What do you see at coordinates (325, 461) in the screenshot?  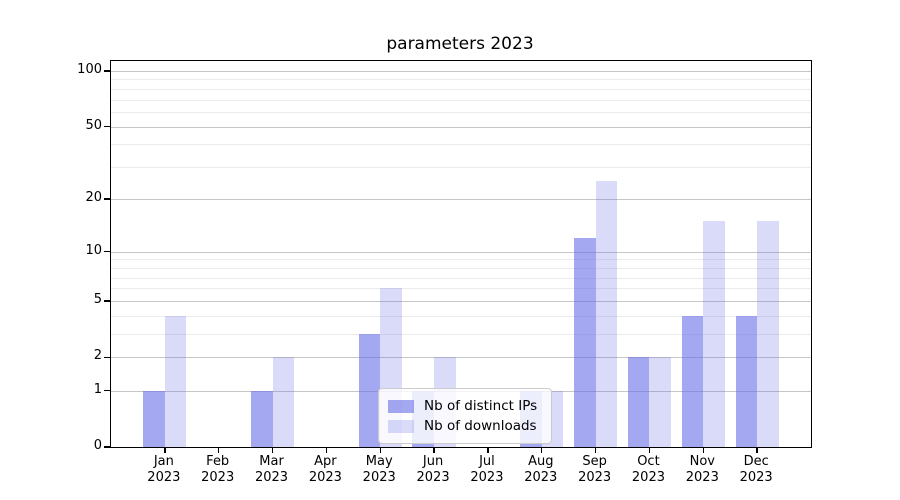 I see `x-tick-month: Apr` at bounding box center [325, 461].